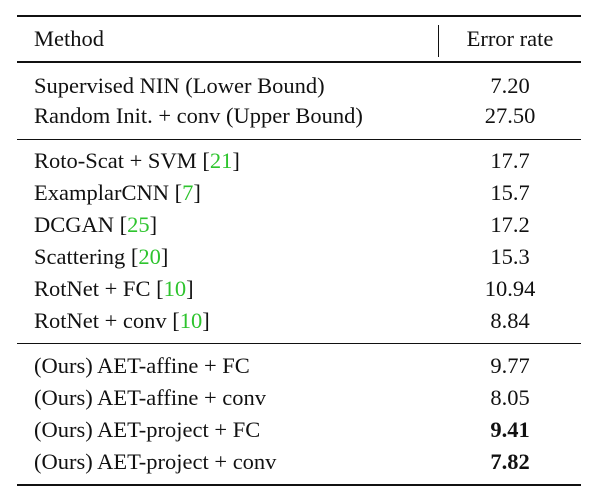 This screenshot has height=500, width=599. I want to click on row-error-rate: 15.7, so click(510, 192).